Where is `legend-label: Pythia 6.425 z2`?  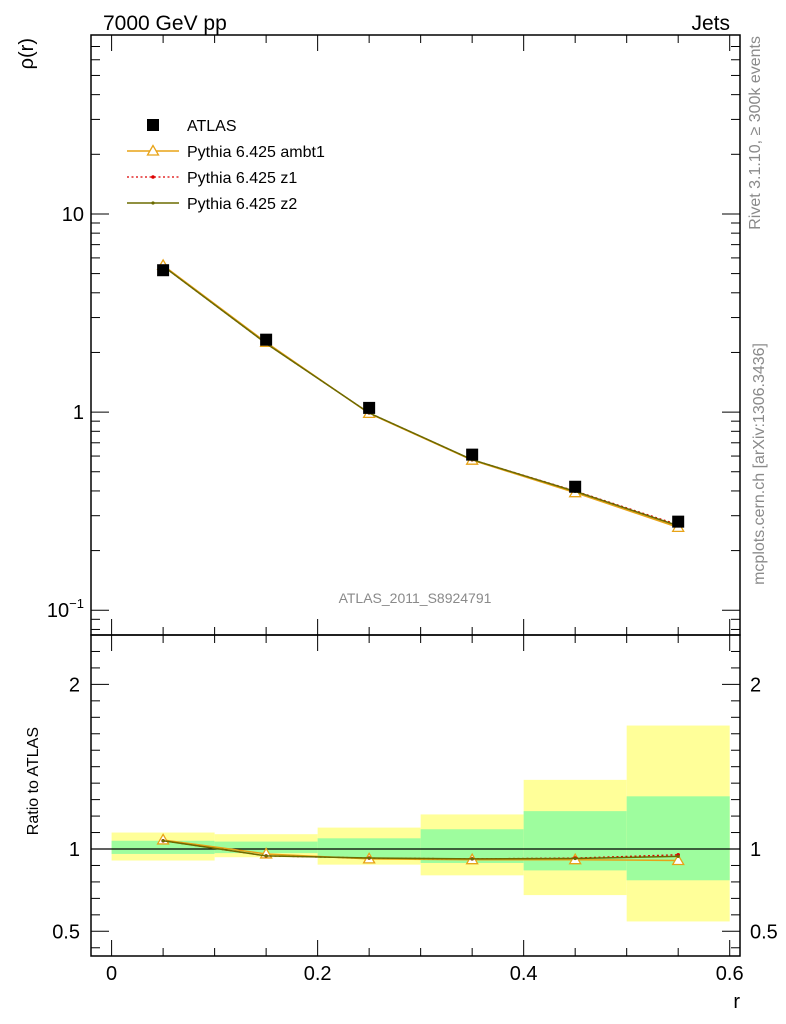 legend-label: Pythia 6.425 z2 is located at coordinates (242, 204).